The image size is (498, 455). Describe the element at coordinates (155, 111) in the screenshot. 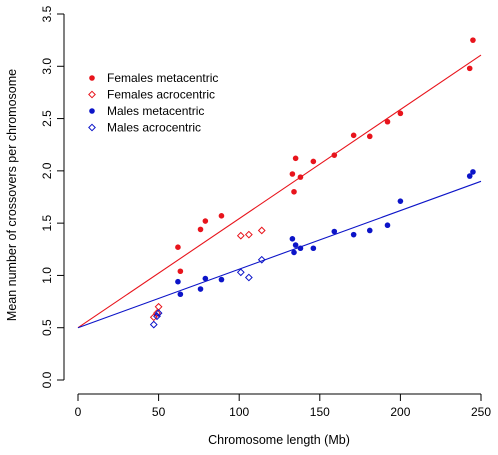

I see `legend-label: Males metacentric` at that location.